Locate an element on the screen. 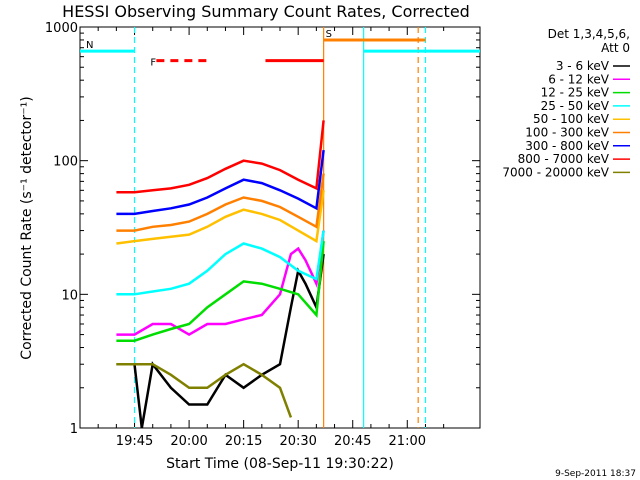 Image resolution: width=640 pixels, height=480 pixels. x-tick-label: 20:00 is located at coordinates (188, 441).